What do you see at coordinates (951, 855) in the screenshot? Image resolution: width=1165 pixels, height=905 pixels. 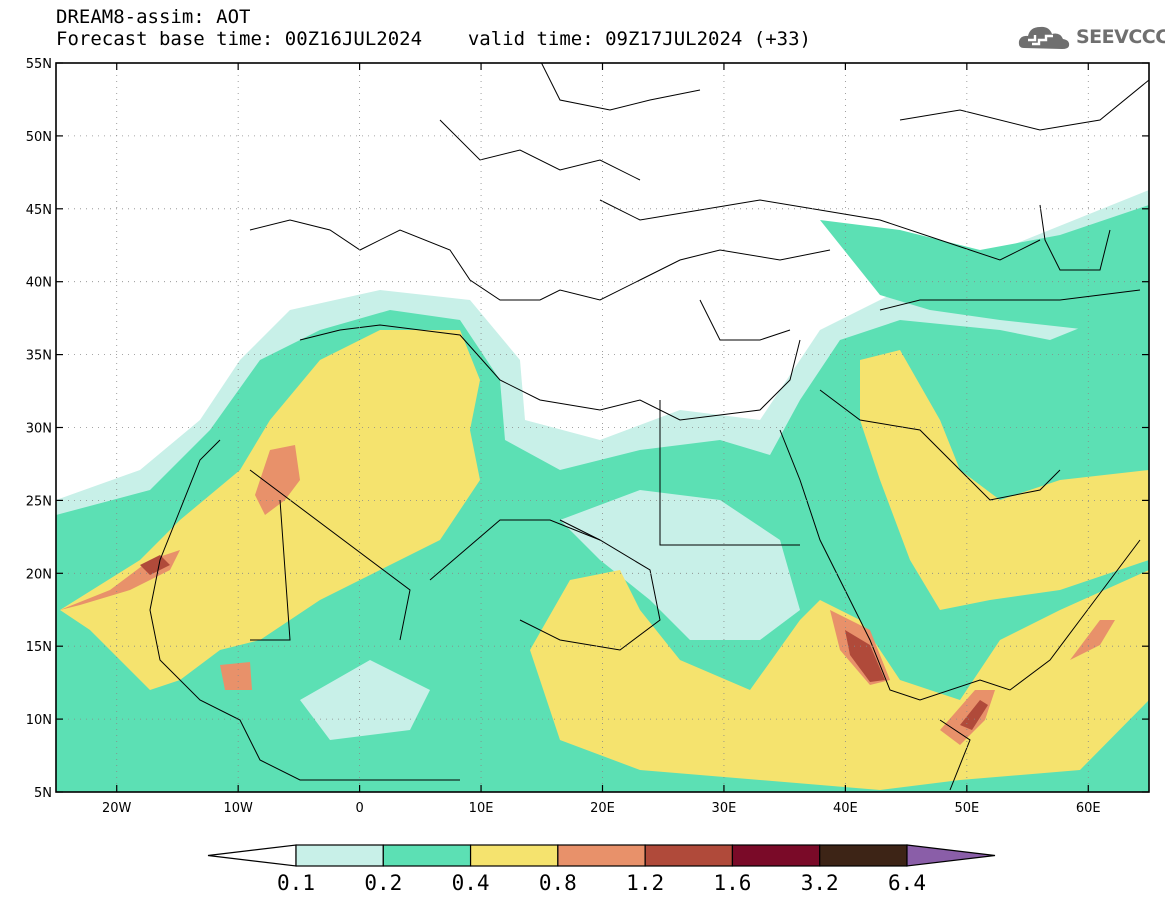 I see `colorbar-over-triangle` at bounding box center [951, 855].